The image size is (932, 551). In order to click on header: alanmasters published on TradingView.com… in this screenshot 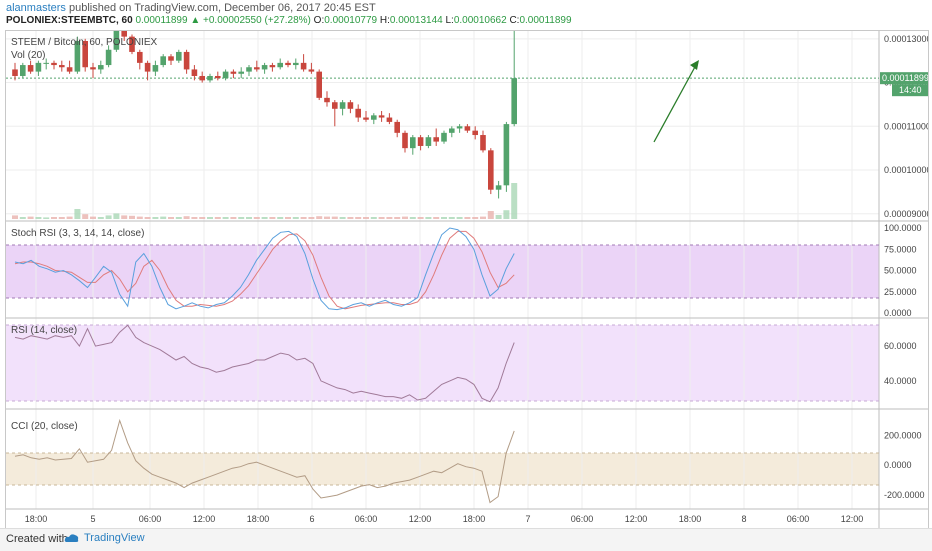, I will do `click(466, 15)`.